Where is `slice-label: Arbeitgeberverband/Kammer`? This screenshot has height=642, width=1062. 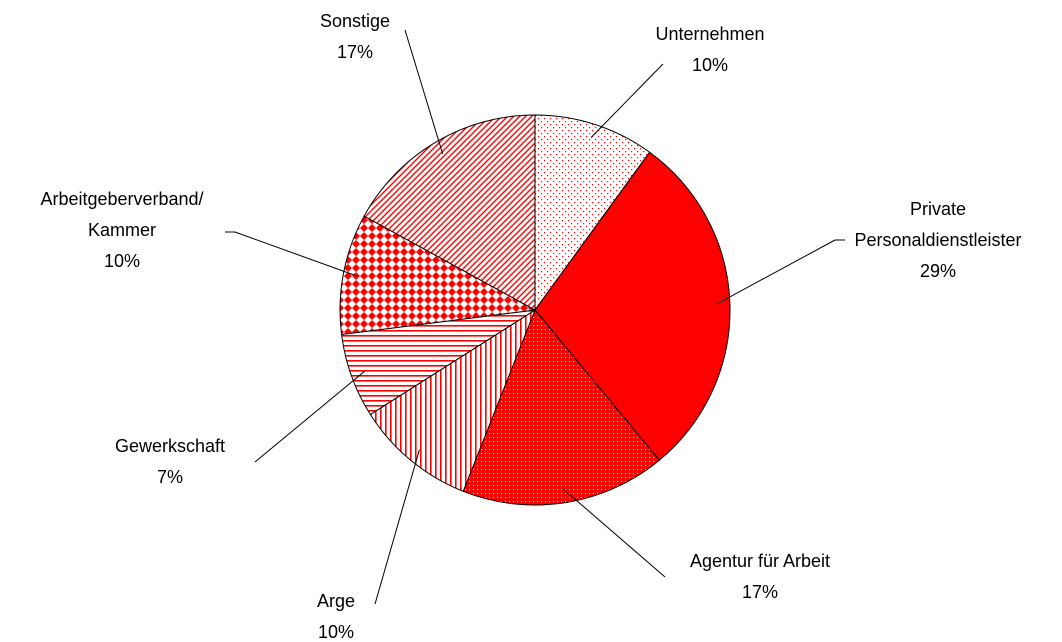 slice-label: Arbeitgeberverband/Kammer is located at coordinates (121, 214).